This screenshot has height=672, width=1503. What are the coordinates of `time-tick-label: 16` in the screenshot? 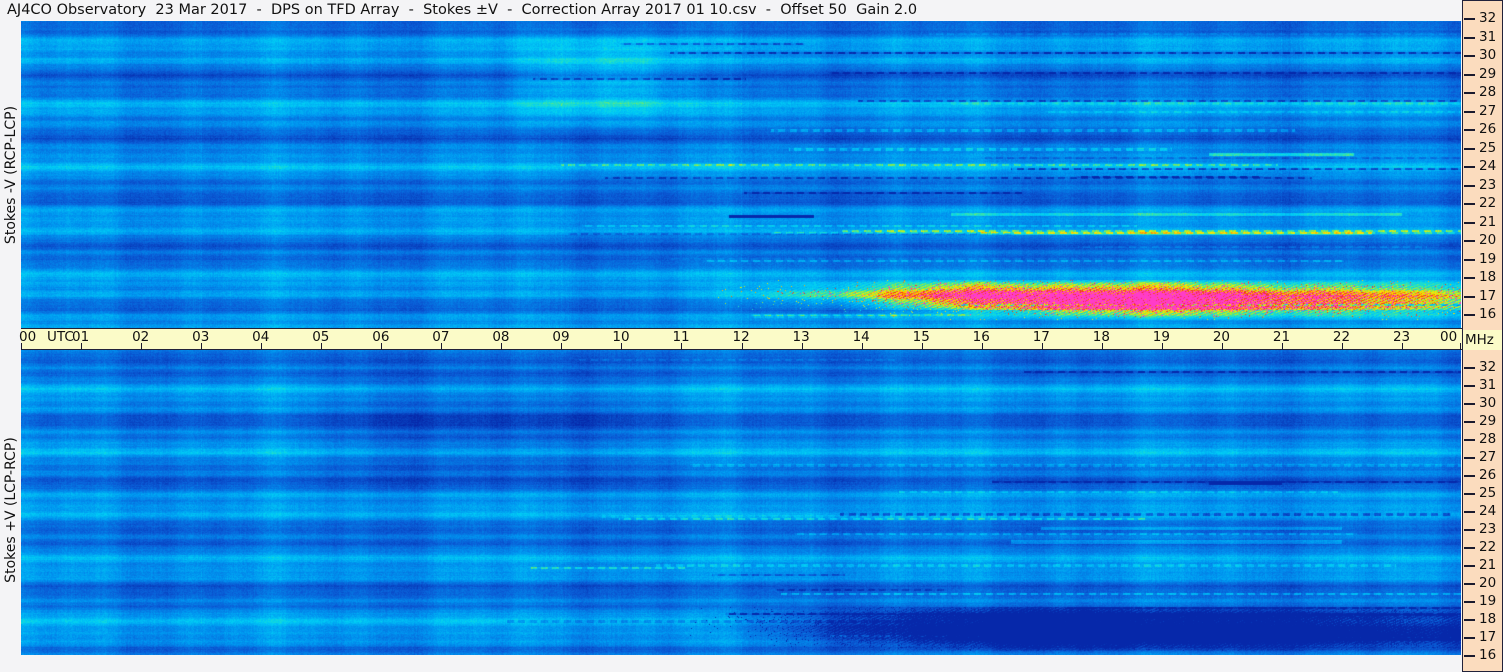 It's located at (981, 337).